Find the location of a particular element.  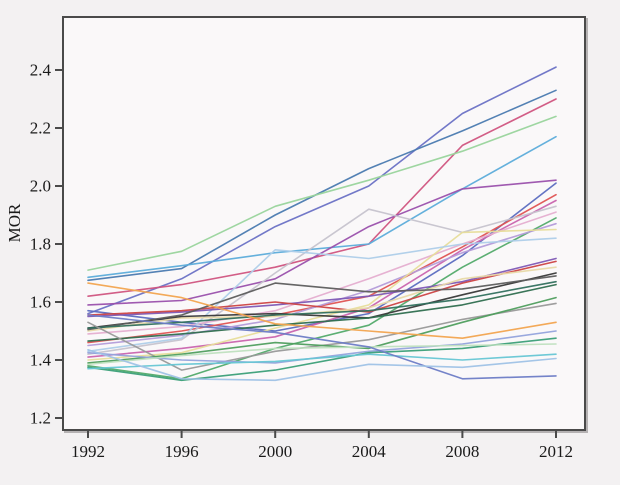

y-tick-label: 1.8 is located at coordinates (40, 244).